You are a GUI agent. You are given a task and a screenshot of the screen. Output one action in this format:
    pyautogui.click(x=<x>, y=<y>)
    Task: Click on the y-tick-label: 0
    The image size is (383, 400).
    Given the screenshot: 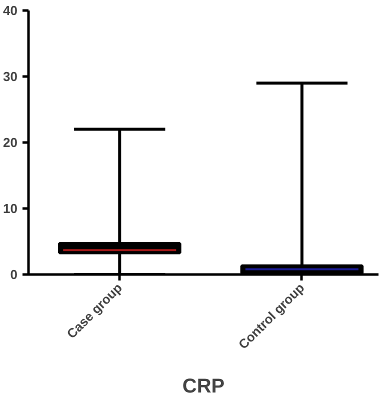 What is the action you would take?
    pyautogui.click(x=14, y=274)
    